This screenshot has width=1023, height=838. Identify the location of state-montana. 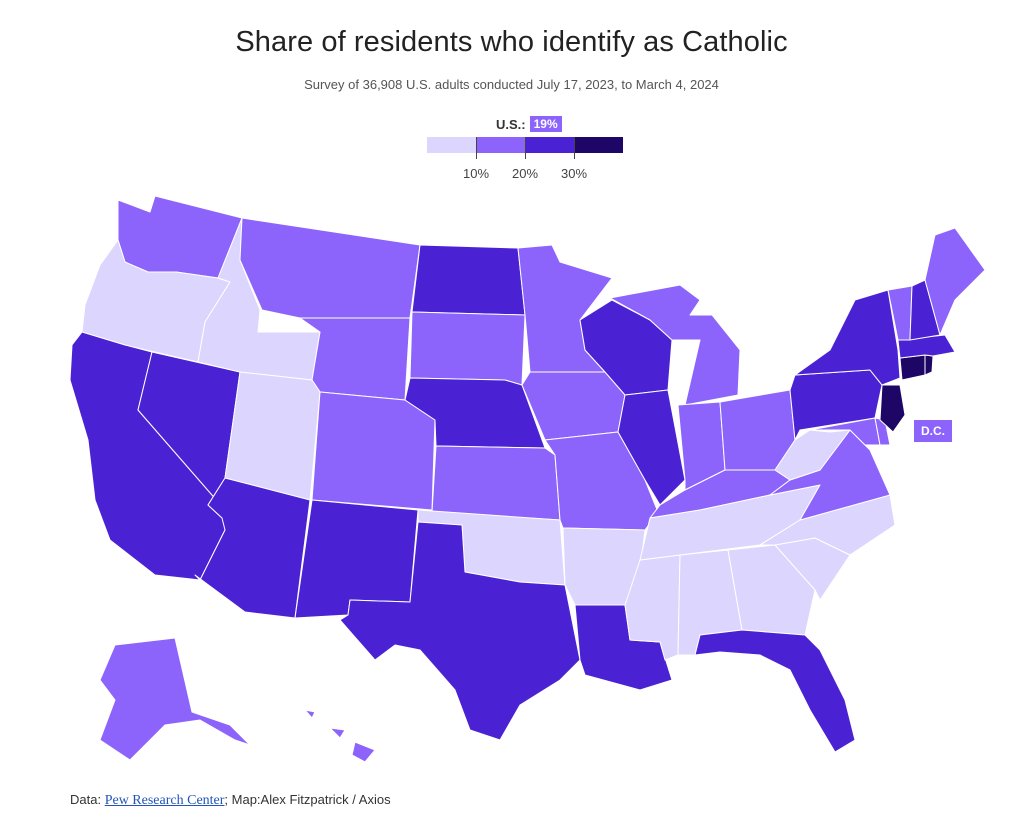
(330, 268).